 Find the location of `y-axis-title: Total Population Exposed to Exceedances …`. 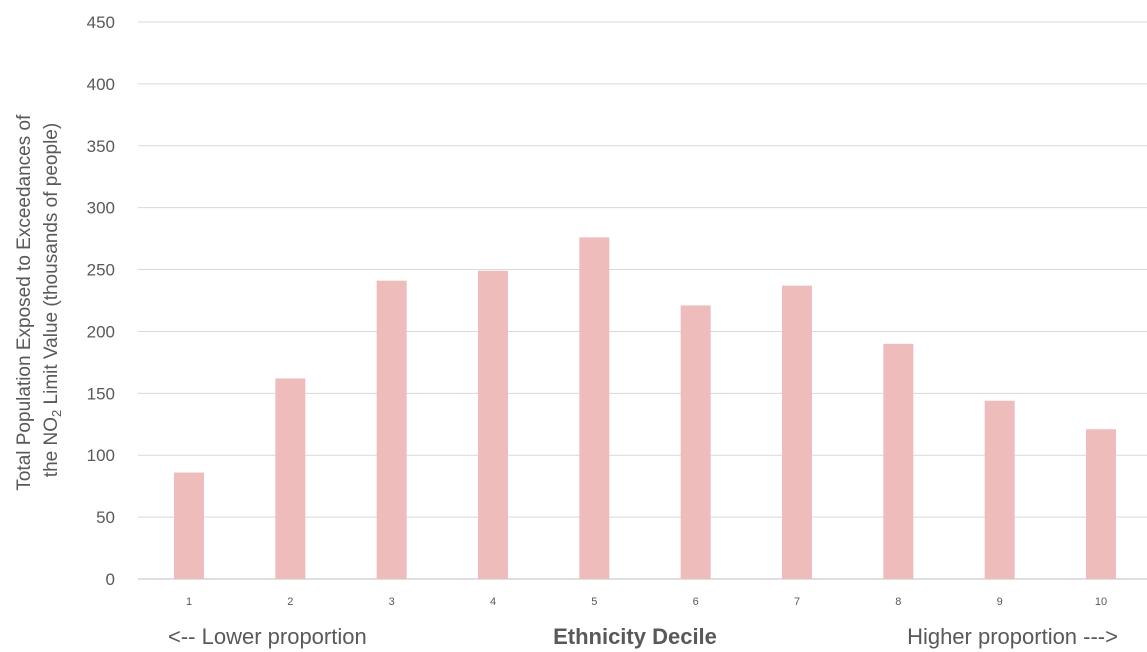

y-axis-title: Total Population Exposed to Exceedances … is located at coordinates (39, 299).